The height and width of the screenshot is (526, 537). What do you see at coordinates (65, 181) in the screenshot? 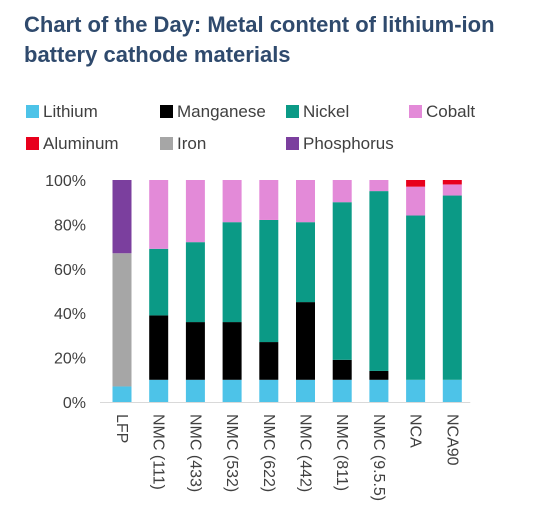
I see `y-tick-label: 100%` at bounding box center [65, 181].